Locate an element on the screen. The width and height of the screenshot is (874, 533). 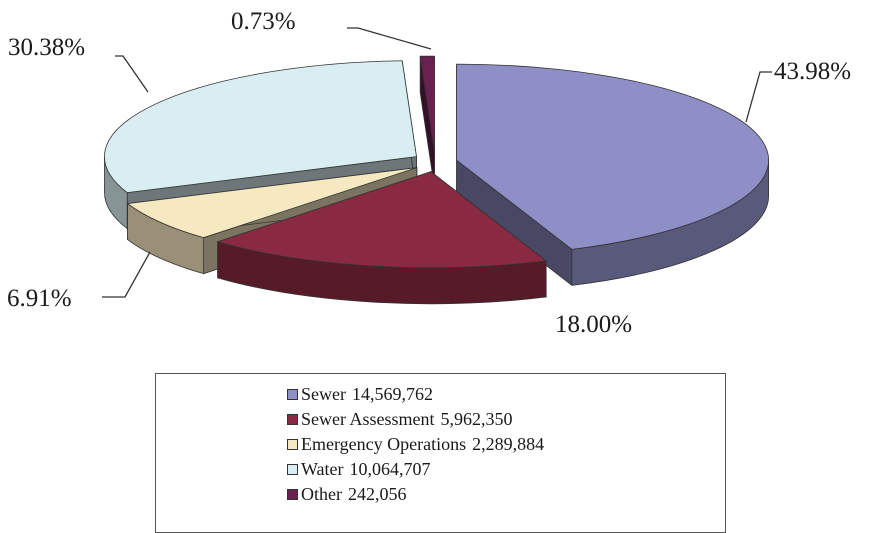
legend-label: Water is located at coordinates (322, 468).